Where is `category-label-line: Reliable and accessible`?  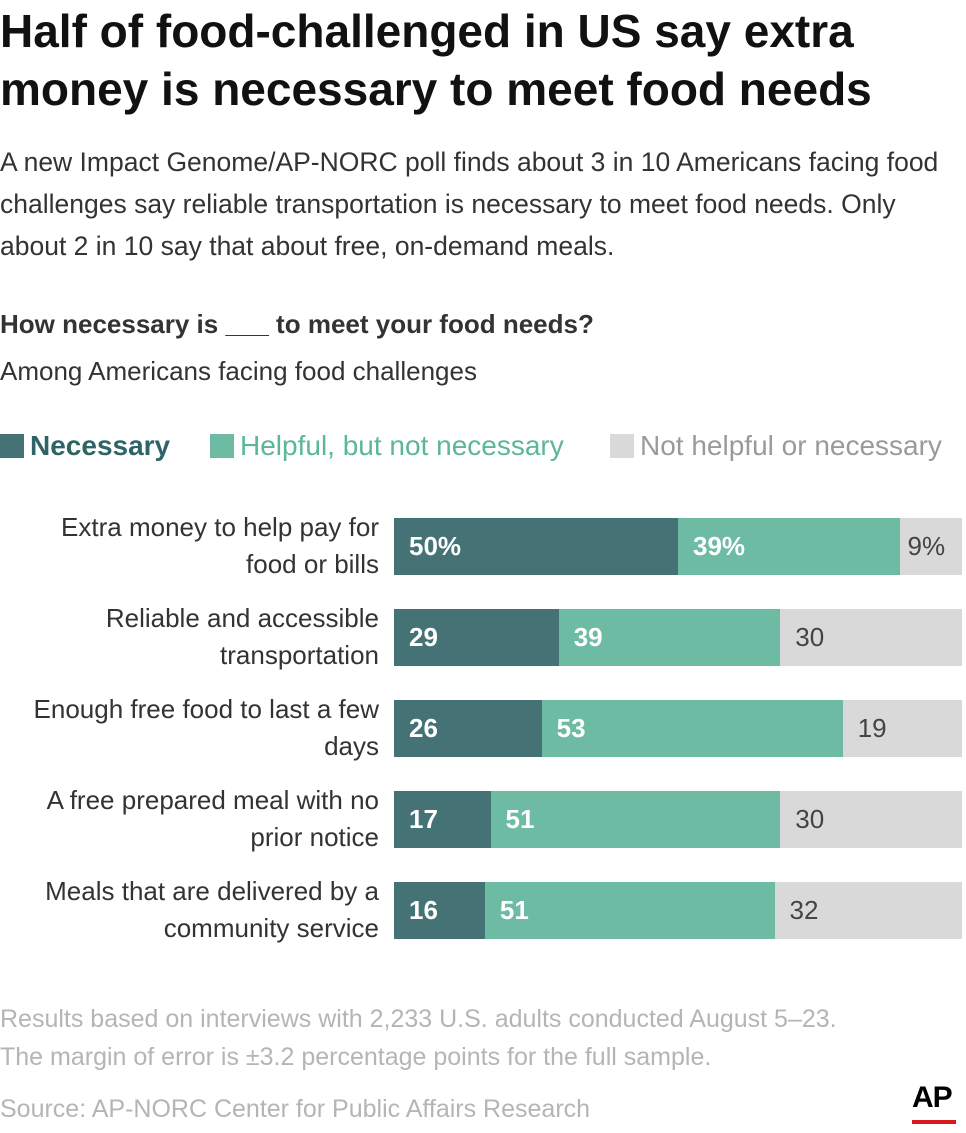 category-label-line: Reliable and accessible is located at coordinates (242, 618).